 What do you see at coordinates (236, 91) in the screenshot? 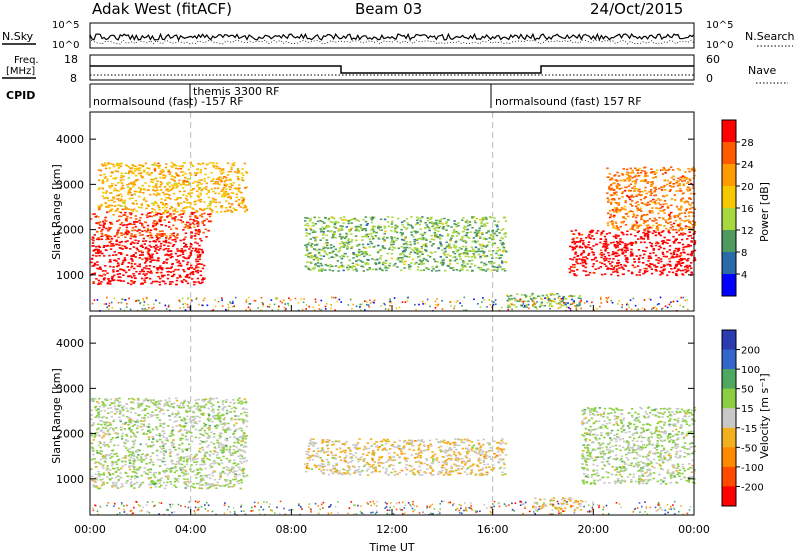
I see `cpid-segment-2: themis 3300 RF` at bounding box center [236, 91].